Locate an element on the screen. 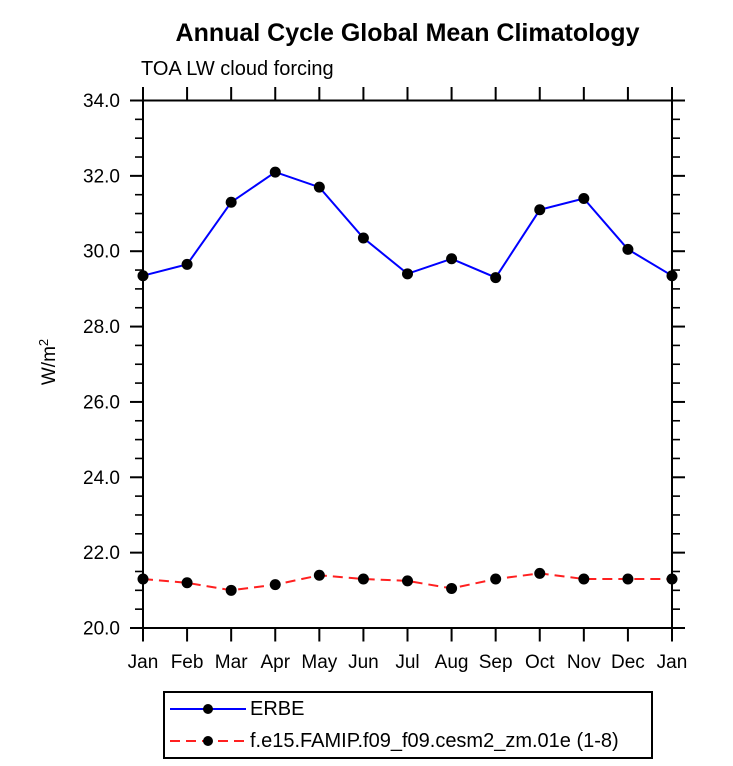  legend-line-sample-dashed is located at coordinates (208, 741).